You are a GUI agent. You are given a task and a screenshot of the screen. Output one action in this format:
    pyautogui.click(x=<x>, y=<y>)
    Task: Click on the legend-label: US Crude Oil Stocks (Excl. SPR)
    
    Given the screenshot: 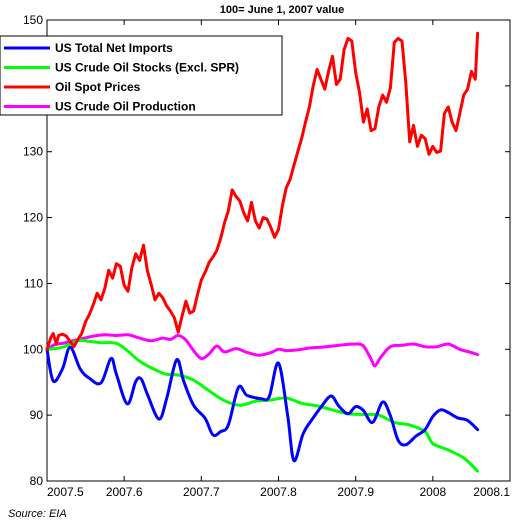 What is the action you would take?
    pyautogui.click(x=147, y=68)
    